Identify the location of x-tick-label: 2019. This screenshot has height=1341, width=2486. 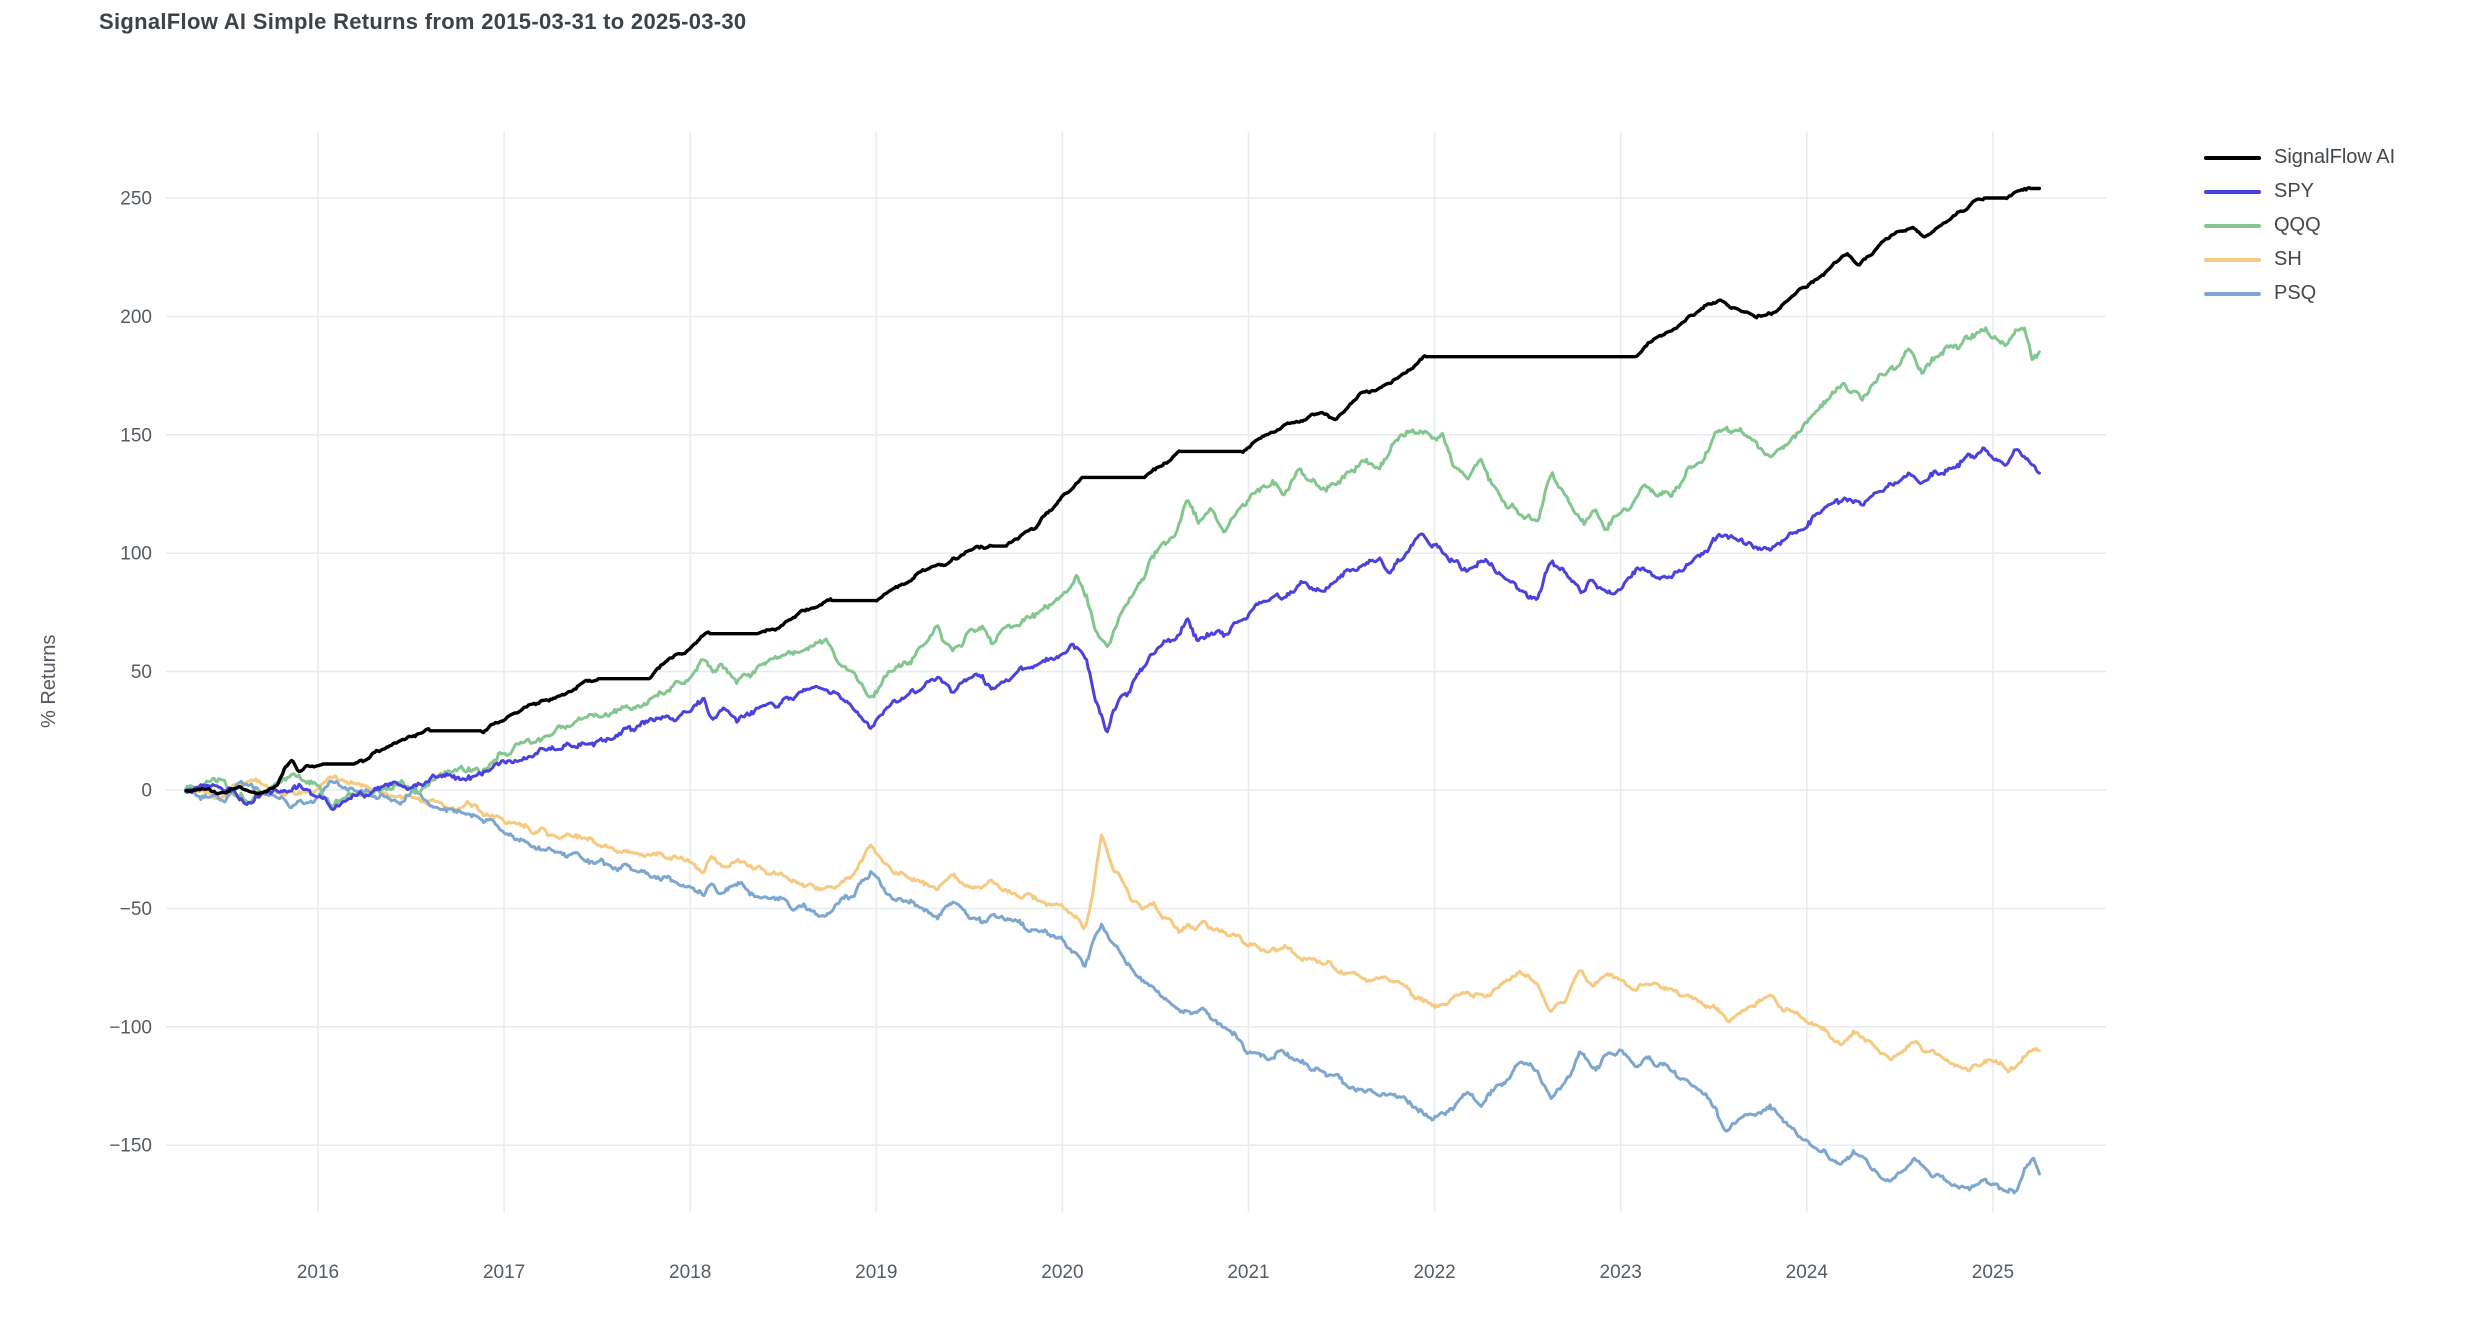
(876, 1272).